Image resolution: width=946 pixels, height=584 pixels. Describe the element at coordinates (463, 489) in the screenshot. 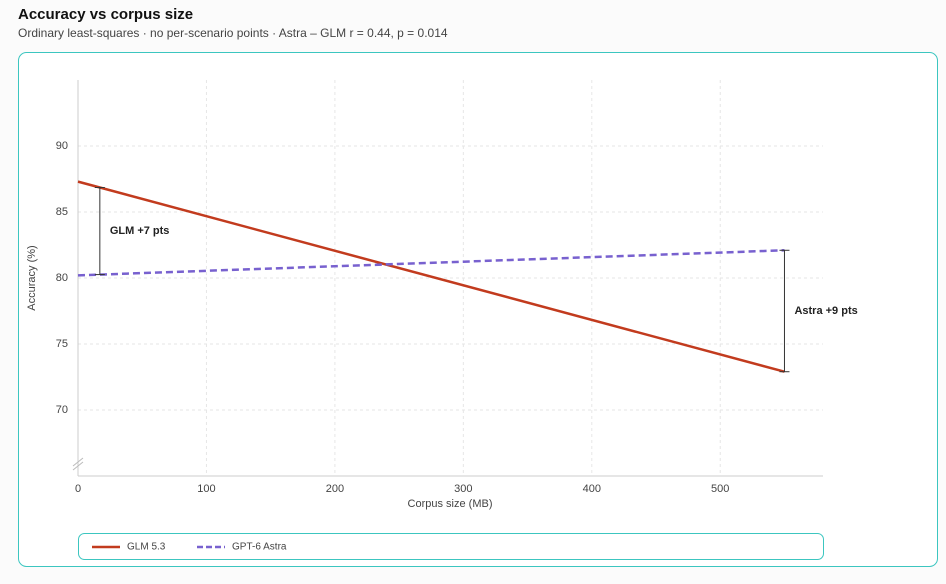

I see `x-tick-label: 300` at that location.